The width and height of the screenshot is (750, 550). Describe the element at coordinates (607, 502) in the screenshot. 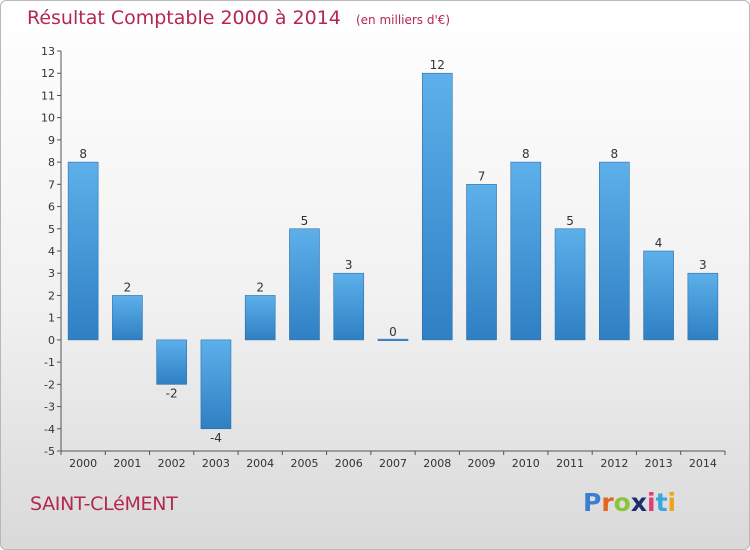

I see `logo-letter: r` at that location.